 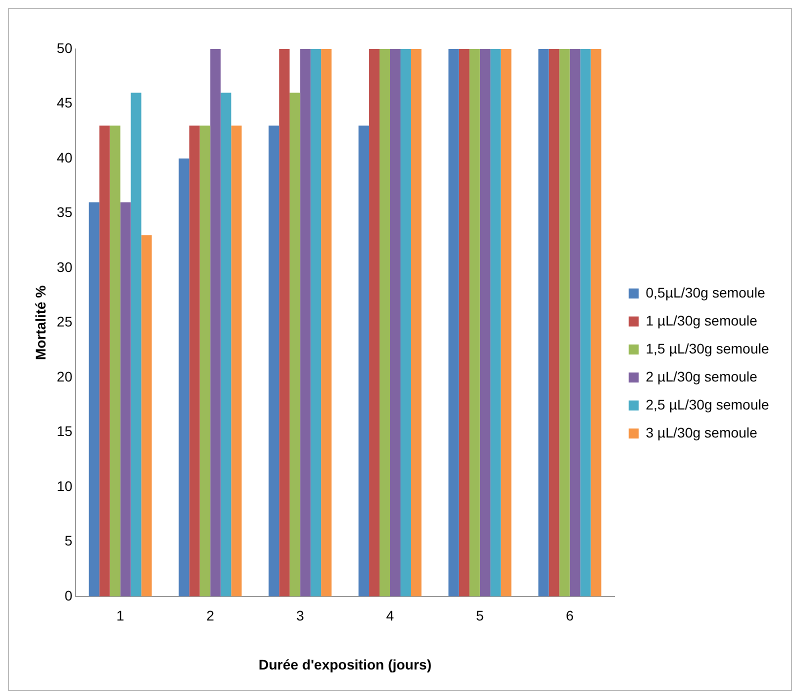 I want to click on y-tick-label: 0, so click(x=68, y=595).